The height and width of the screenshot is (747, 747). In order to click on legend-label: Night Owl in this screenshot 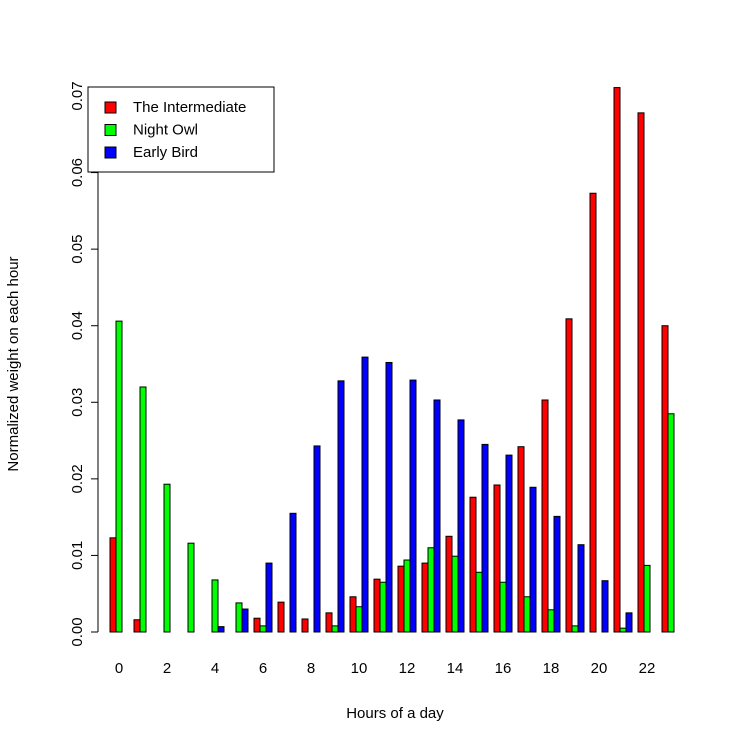, I will do `click(165, 129)`.